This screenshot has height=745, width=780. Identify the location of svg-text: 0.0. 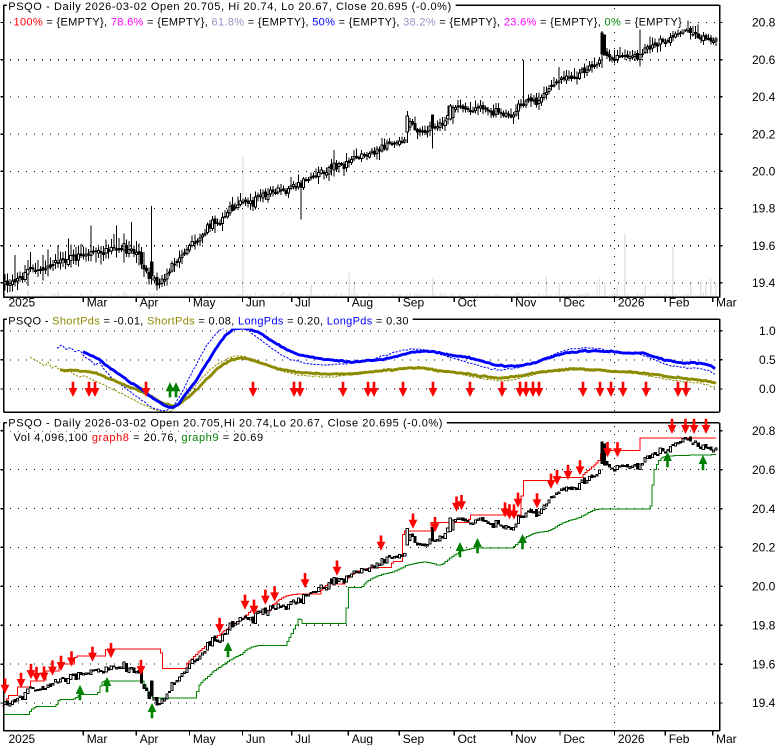
(767, 389).